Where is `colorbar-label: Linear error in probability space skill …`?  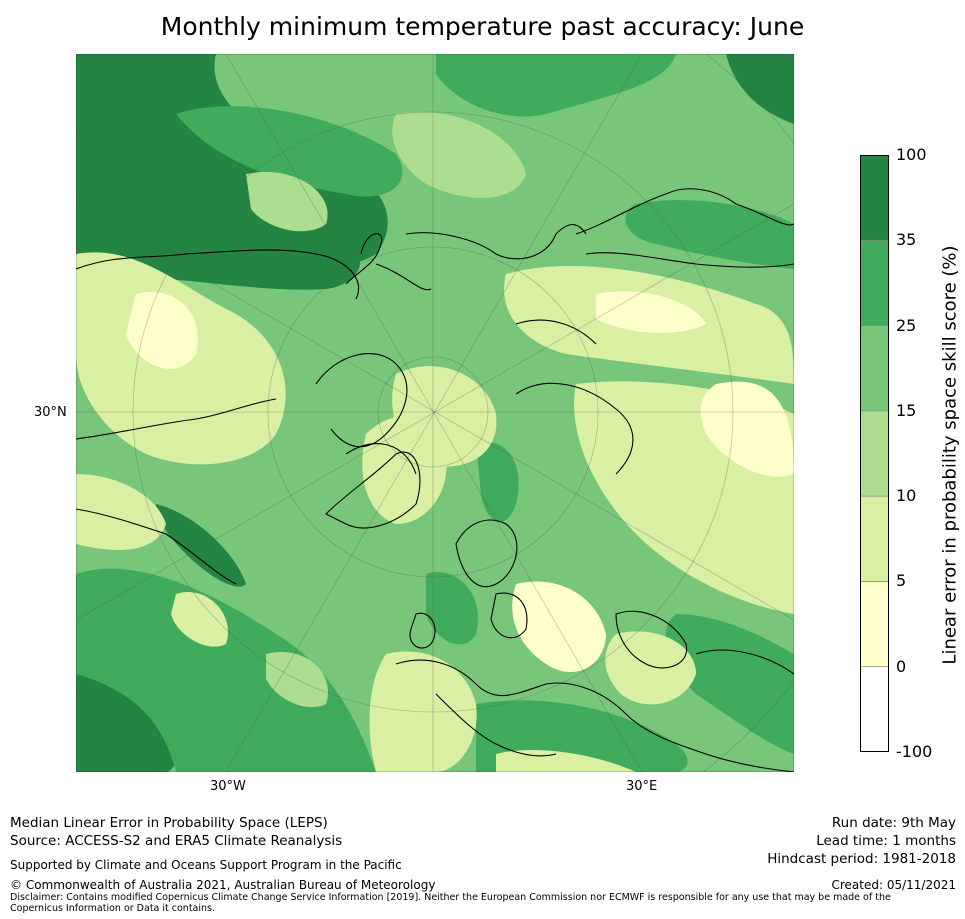 colorbar-label: Linear error in probability space skill … is located at coordinates (950, 455).